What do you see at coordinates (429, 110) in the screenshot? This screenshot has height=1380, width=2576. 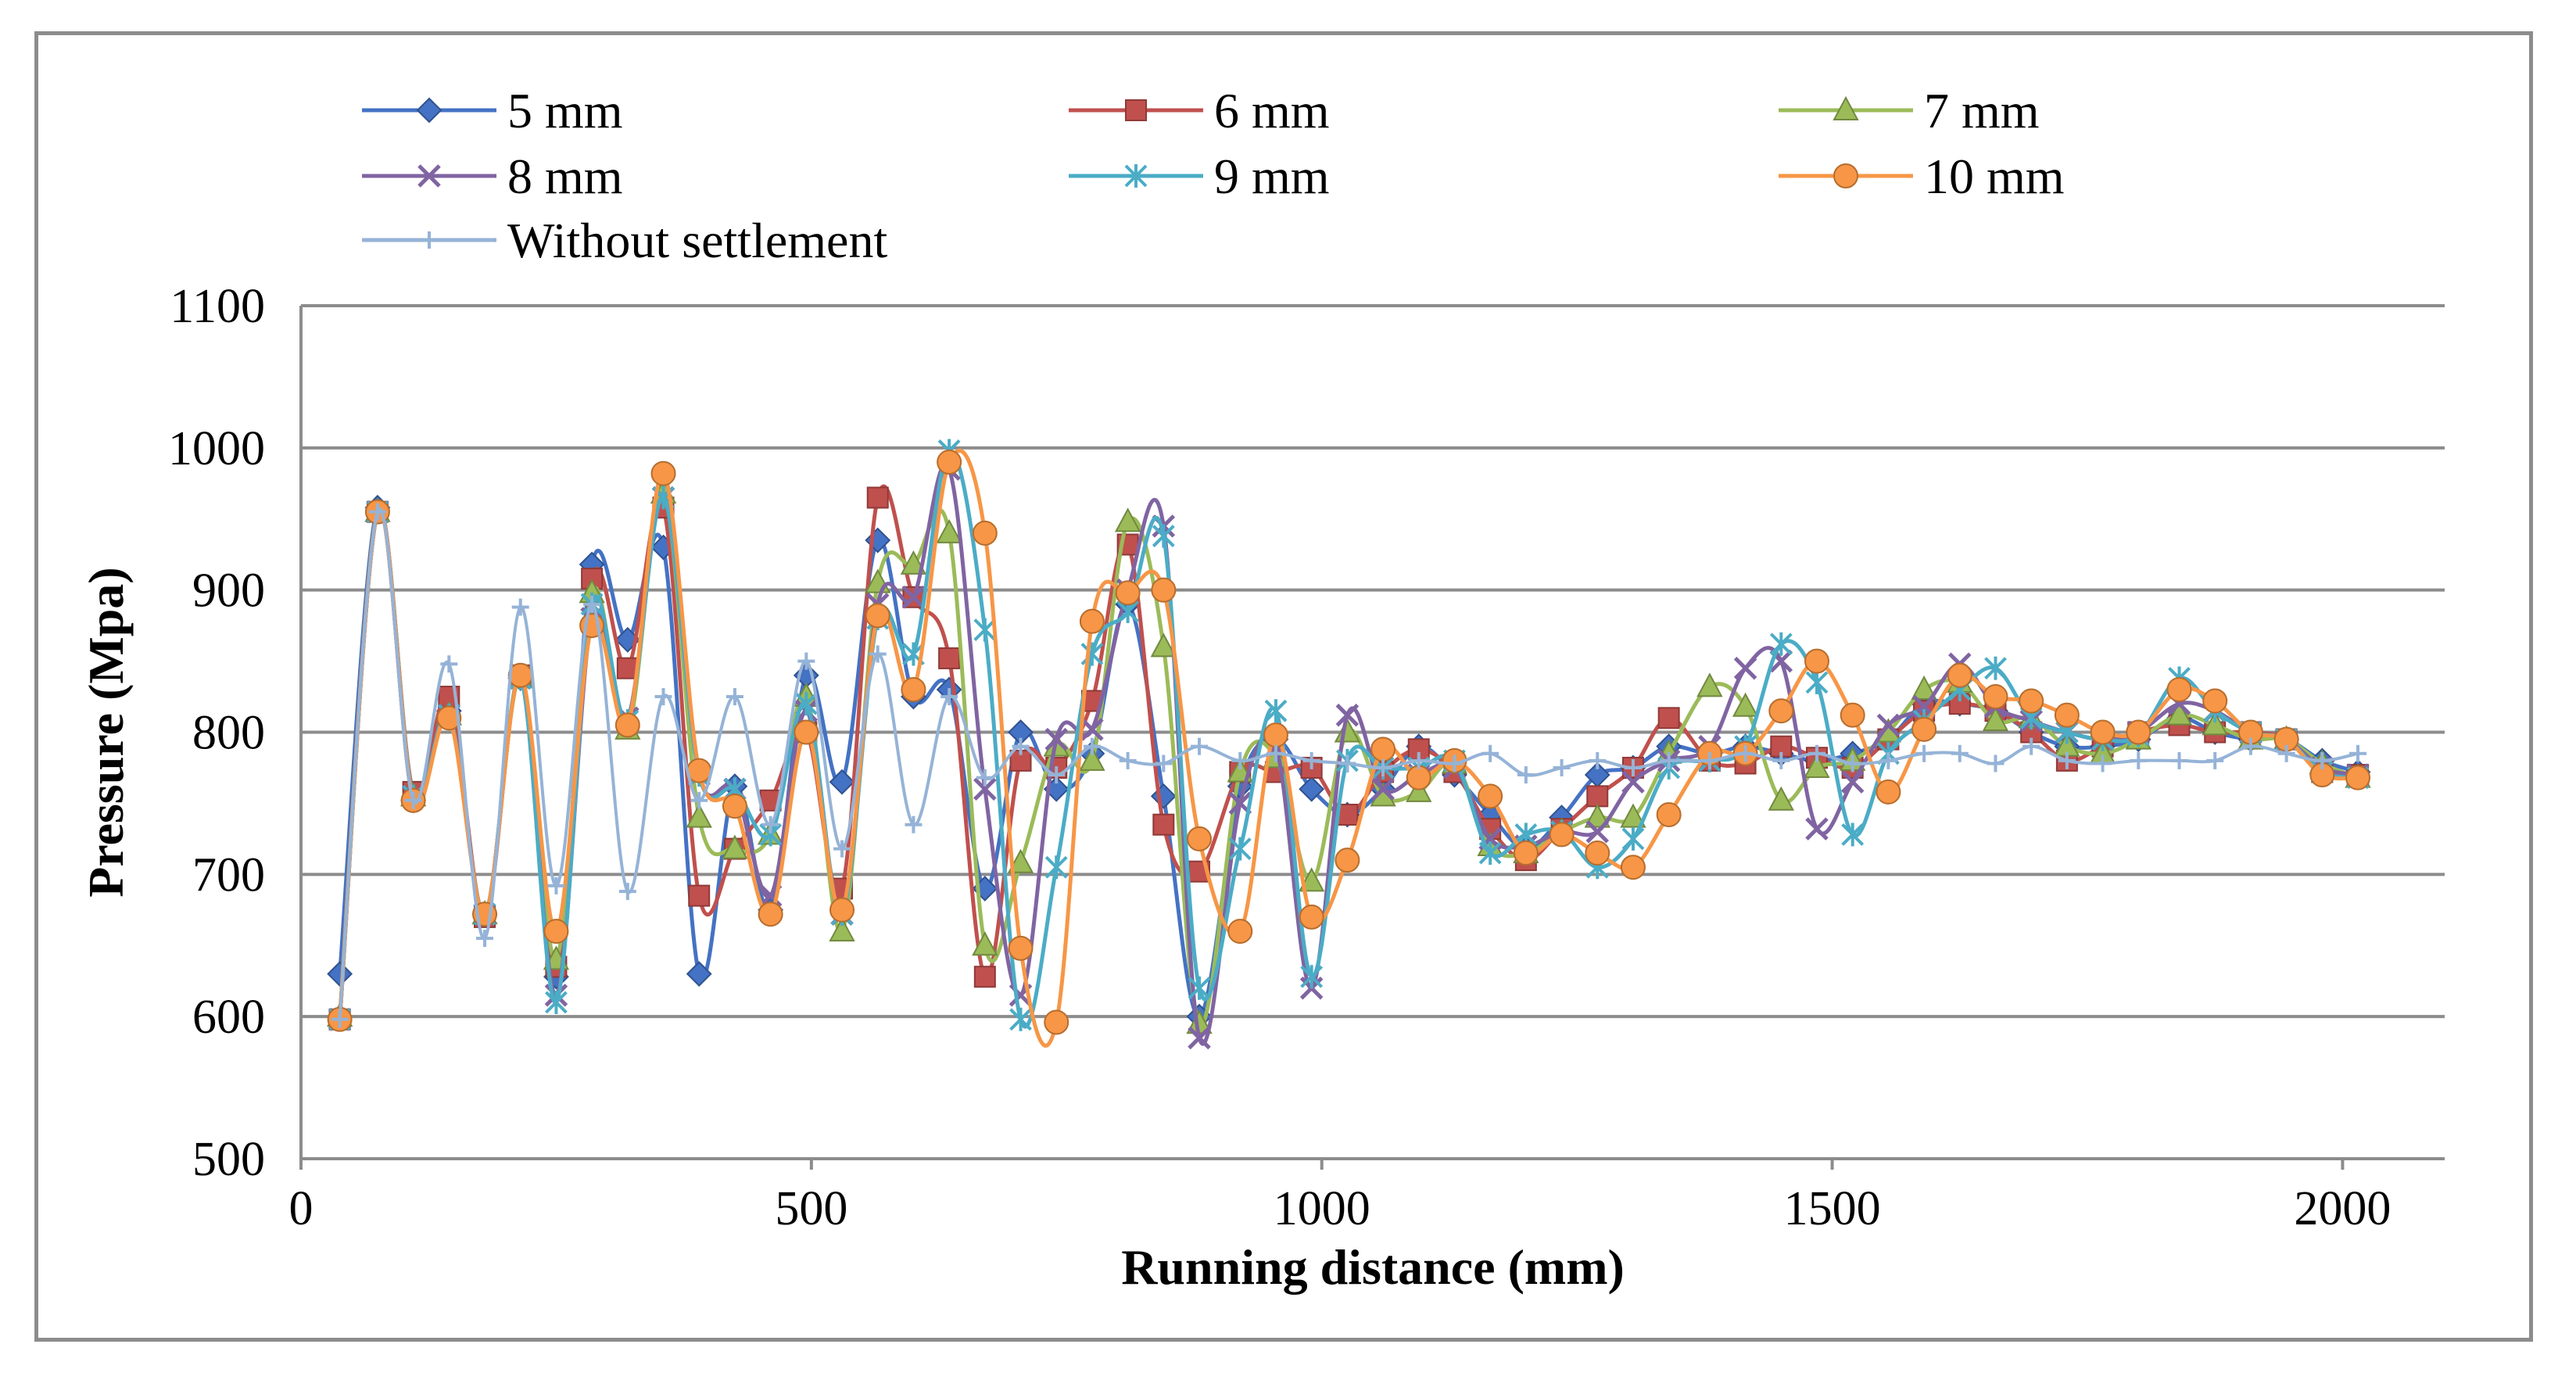 I see `legend-marker-5-mm` at bounding box center [429, 110].